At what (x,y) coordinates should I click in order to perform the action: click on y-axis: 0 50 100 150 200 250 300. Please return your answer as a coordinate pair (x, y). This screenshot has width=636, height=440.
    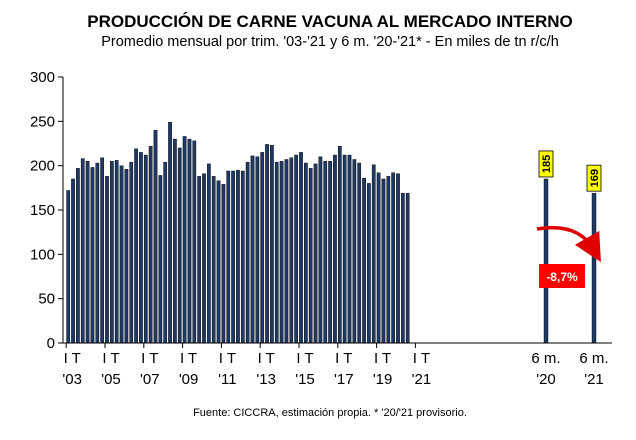
    Looking at the image, I should click on (47, 210).